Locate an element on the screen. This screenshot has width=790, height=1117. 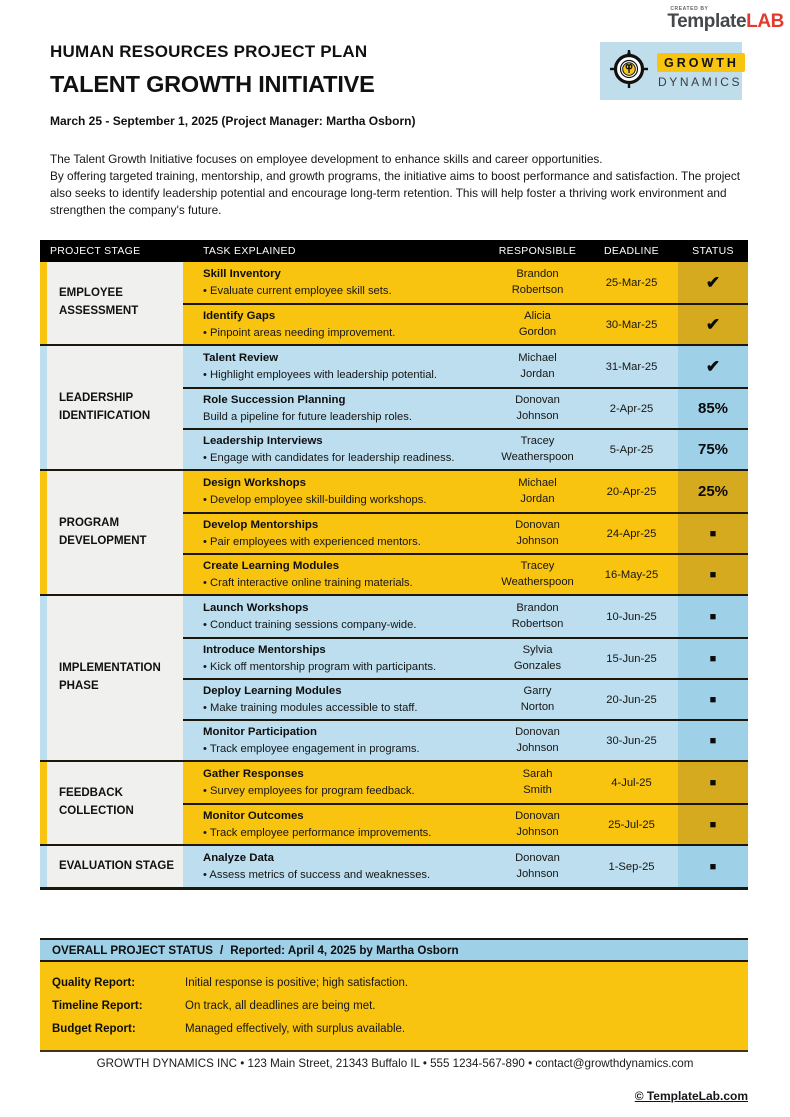
task-title: Monitor Participation is located at coordinates (260, 732).